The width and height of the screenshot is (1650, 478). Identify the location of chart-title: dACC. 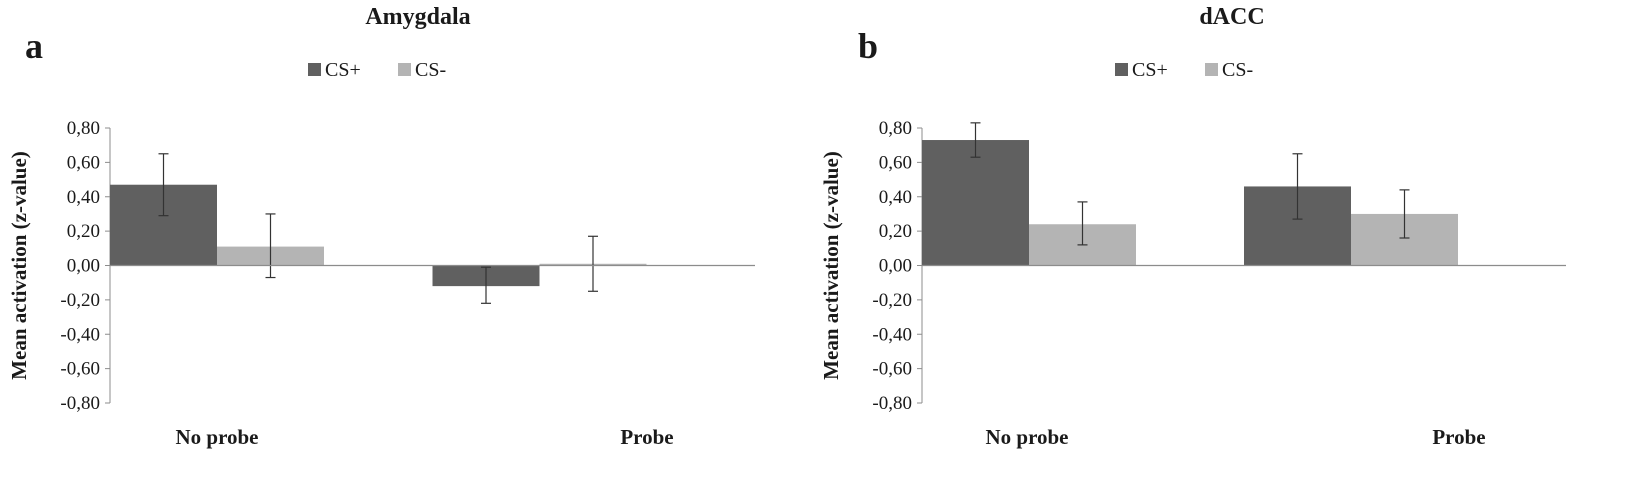
(1231, 17).